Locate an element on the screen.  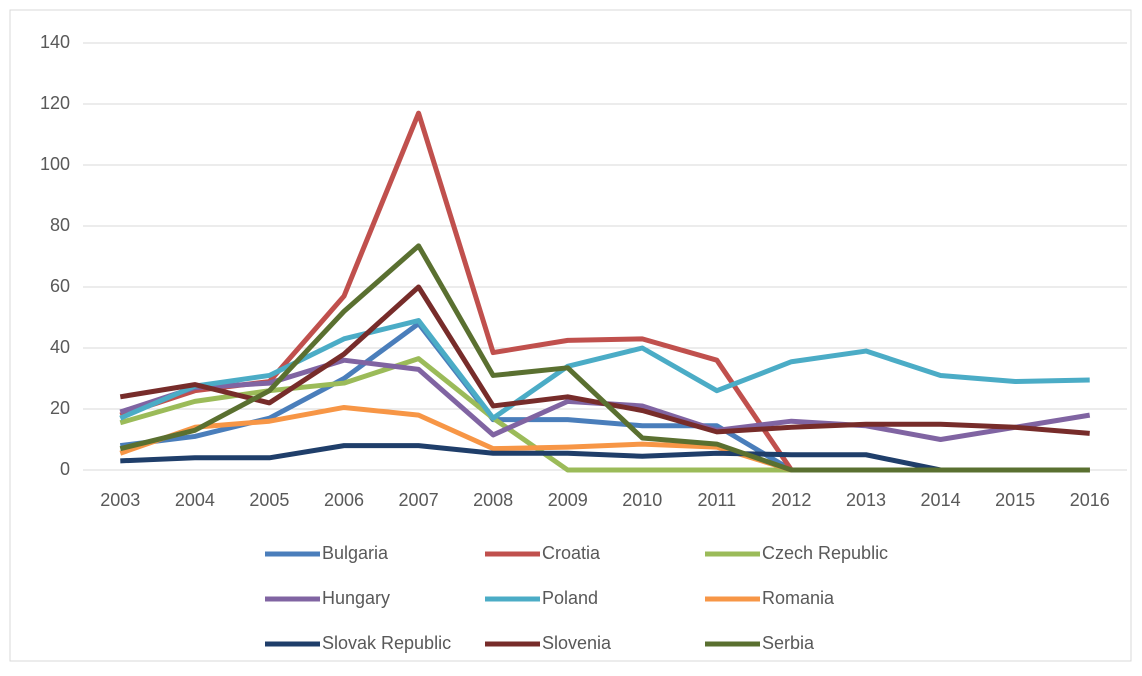
x-tick-label: 2012 is located at coordinates (791, 500).